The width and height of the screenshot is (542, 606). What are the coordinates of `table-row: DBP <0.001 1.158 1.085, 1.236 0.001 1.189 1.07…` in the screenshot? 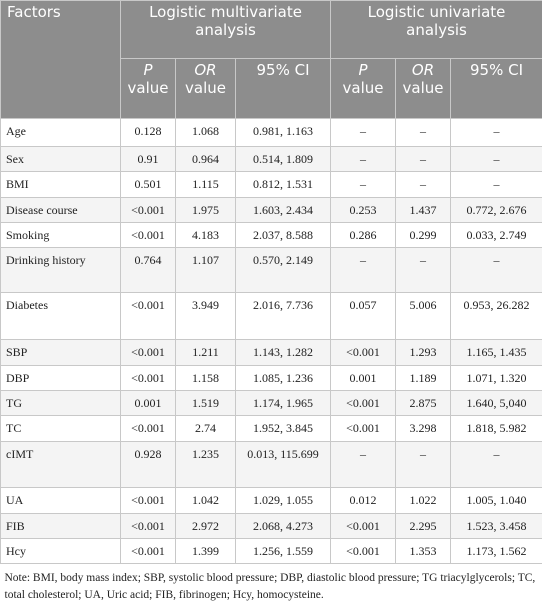 It's located at (271, 378).